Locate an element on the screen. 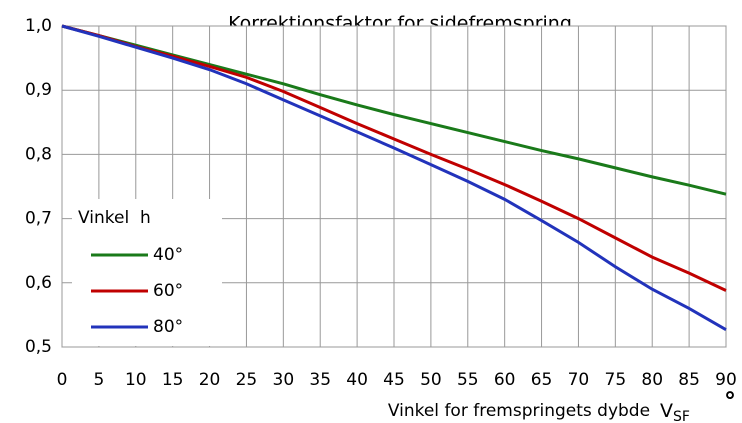  x-tick-label: 20 is located at coordinates (210, 380).